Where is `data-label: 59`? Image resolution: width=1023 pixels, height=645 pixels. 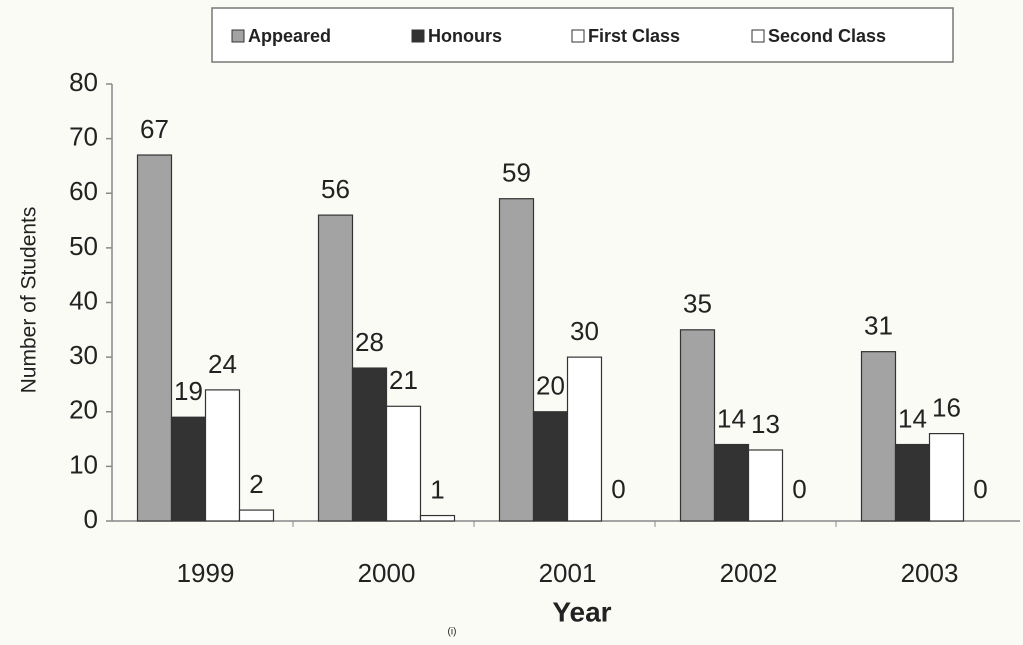 data-label: 59 is located at coordinates (516, 173).